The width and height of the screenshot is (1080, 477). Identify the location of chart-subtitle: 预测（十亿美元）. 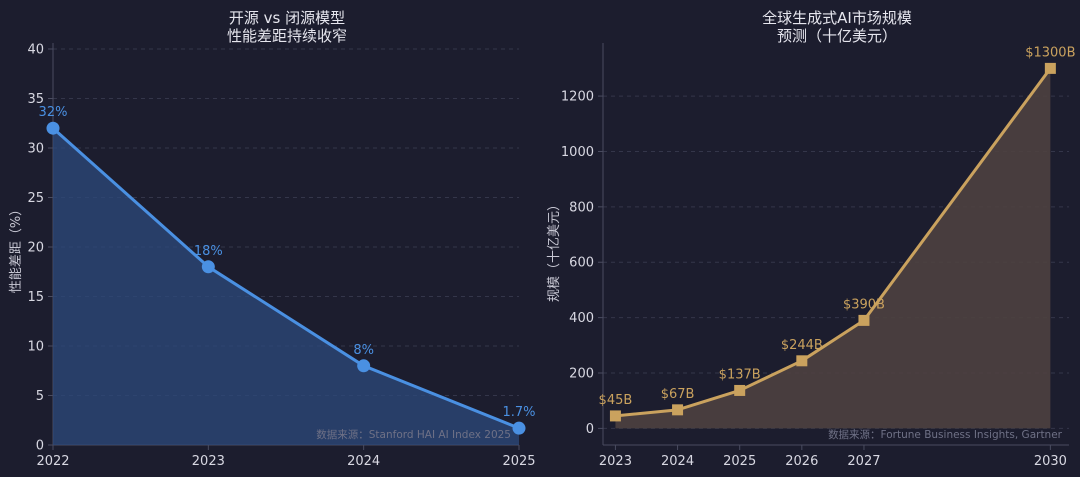
(837, 36).